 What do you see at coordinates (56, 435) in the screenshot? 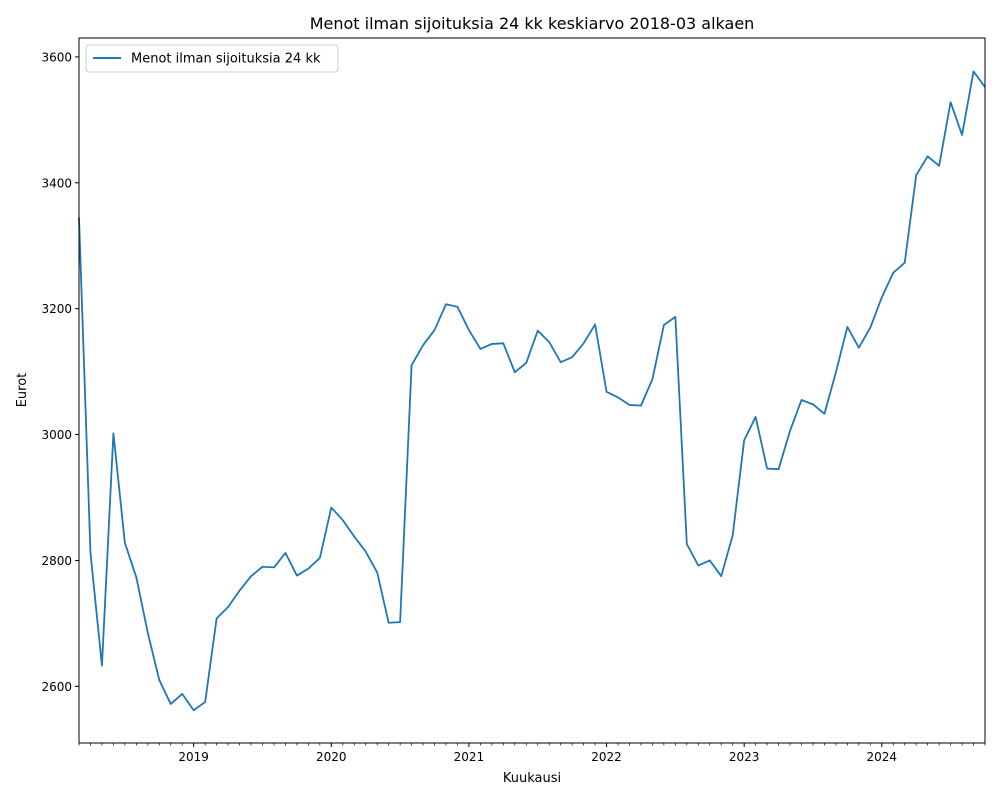
I see `y-tick-label: 3000` at bounding box center [56, 435].